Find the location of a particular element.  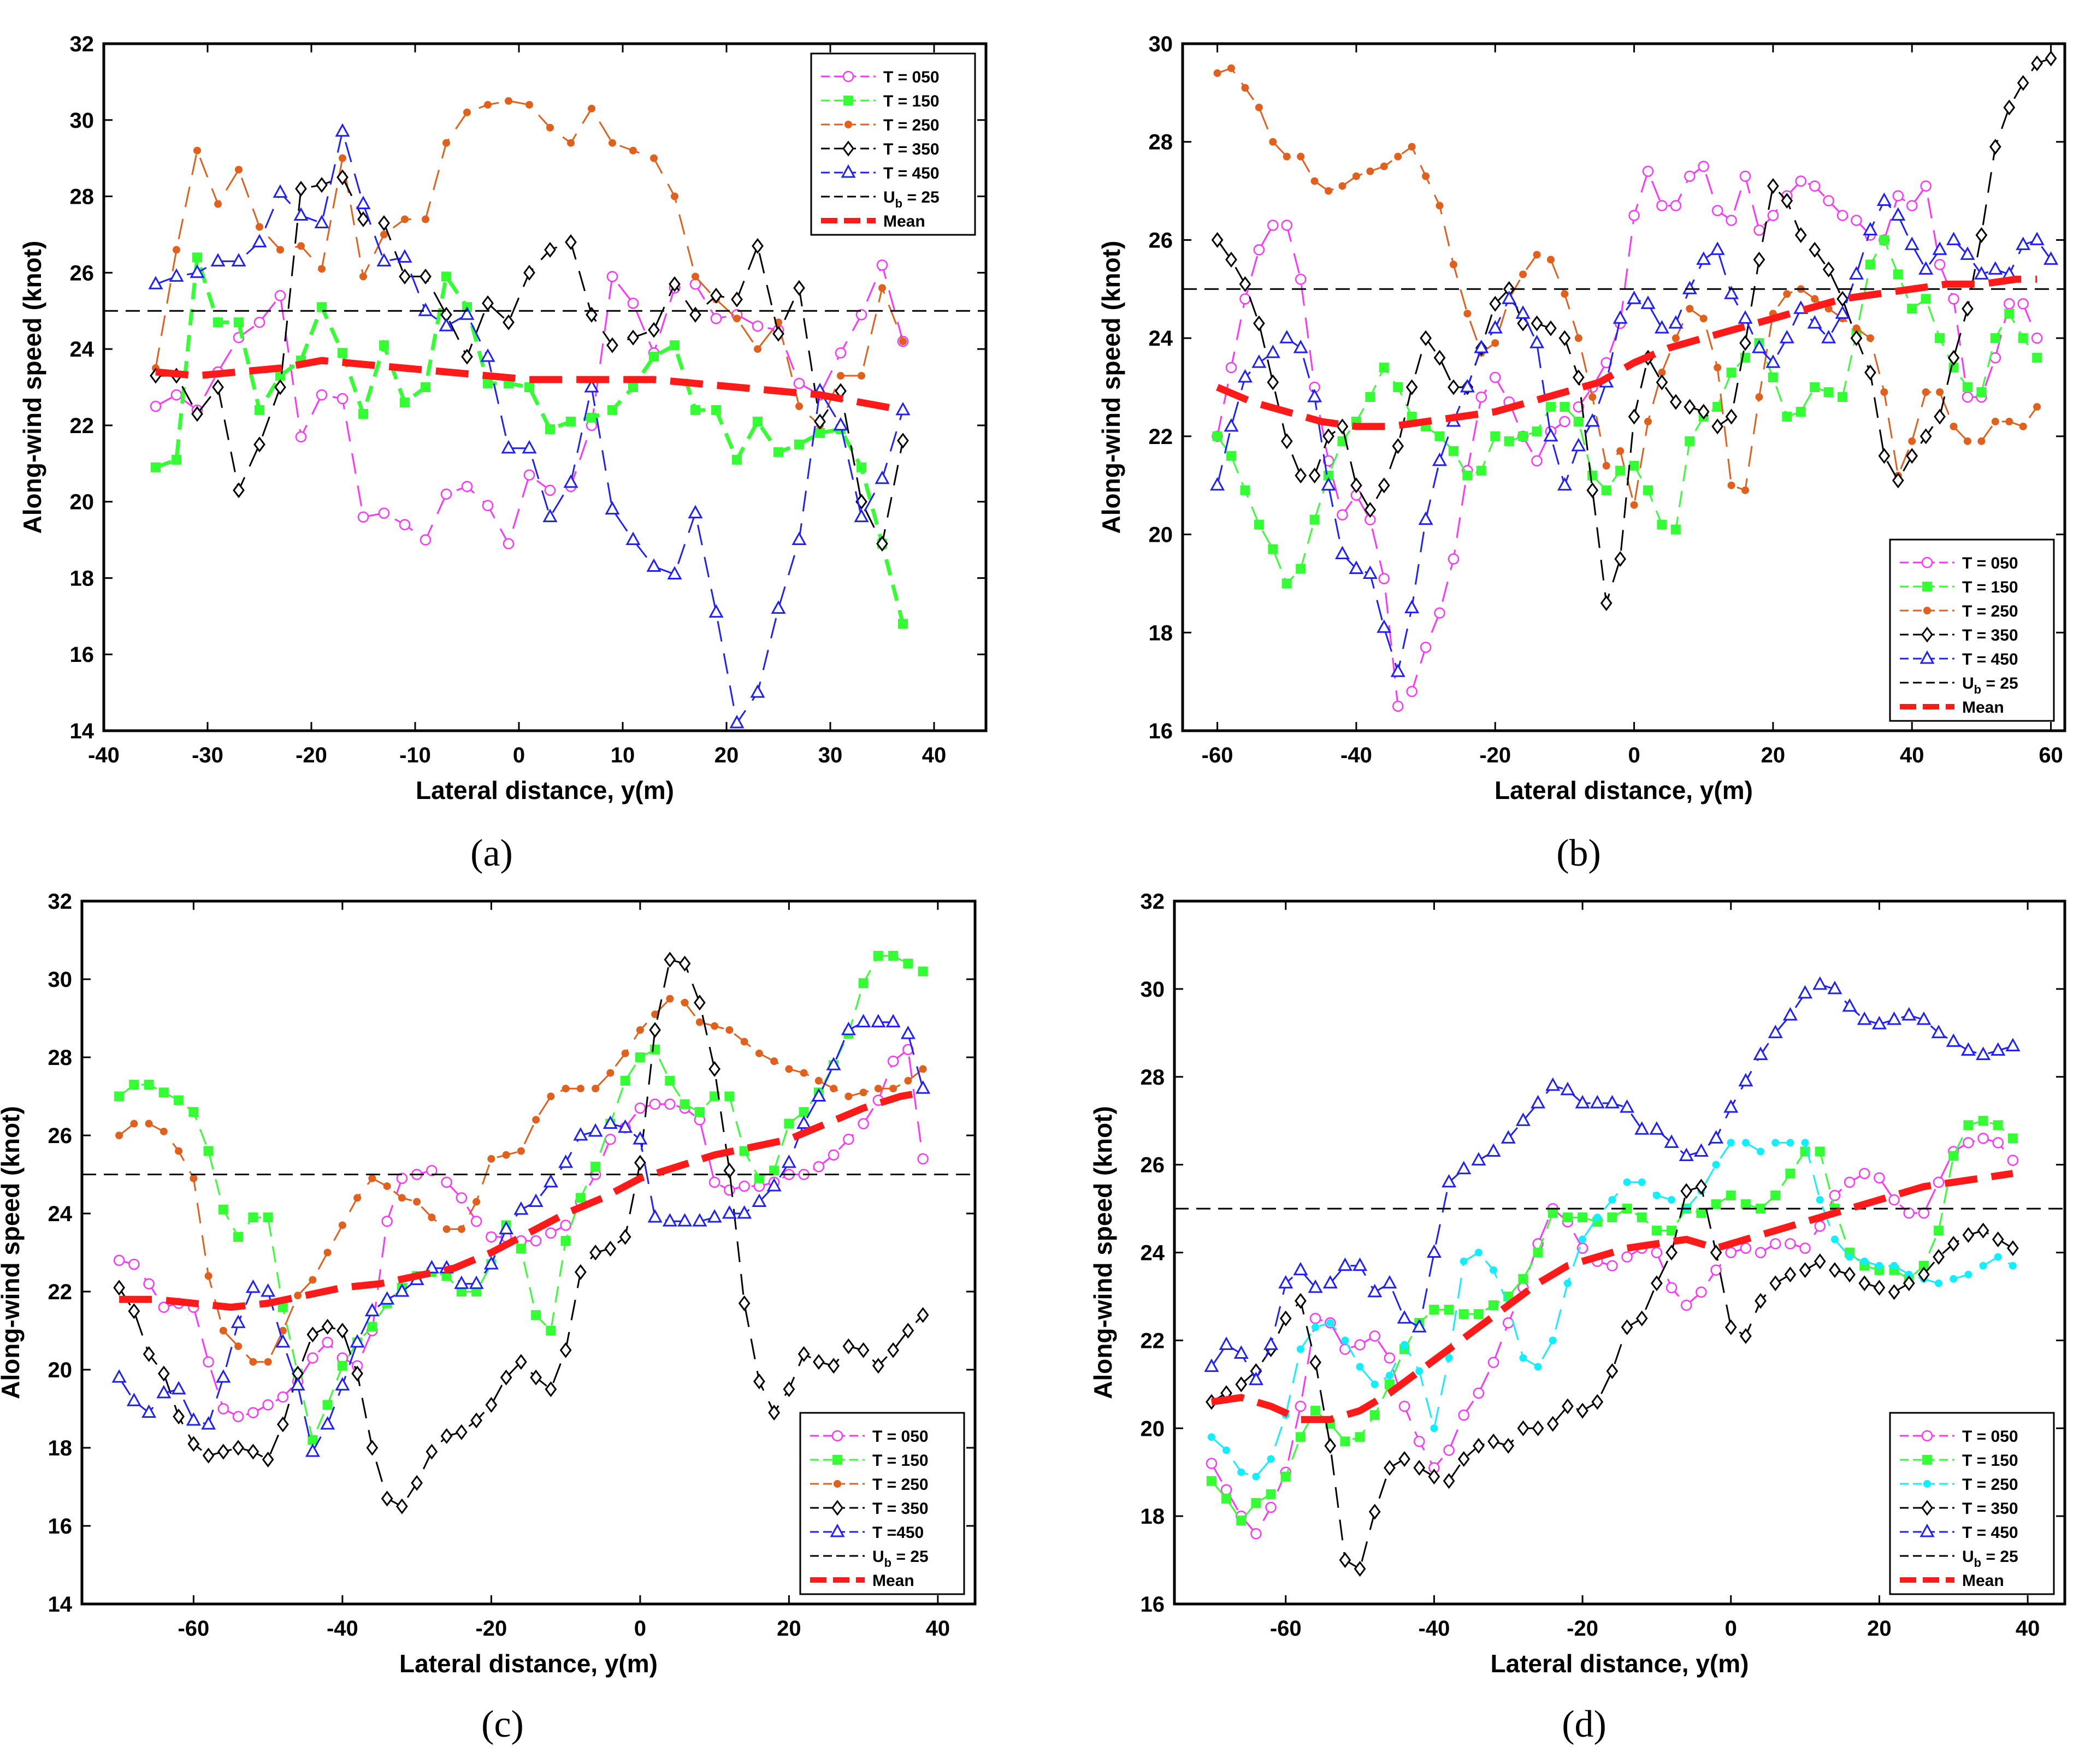

x-tick-label: 10 is located at coordinates (623, 755).